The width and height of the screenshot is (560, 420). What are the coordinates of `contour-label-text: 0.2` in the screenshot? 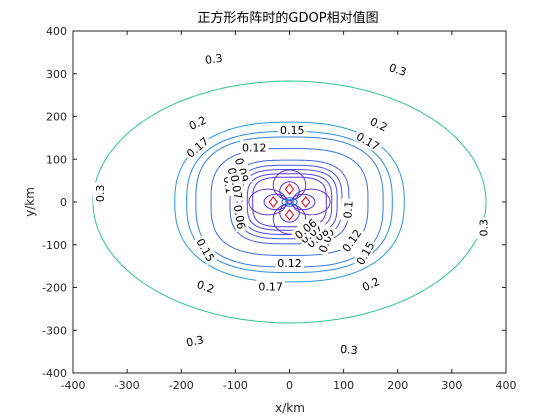 It's located at (205, 287).